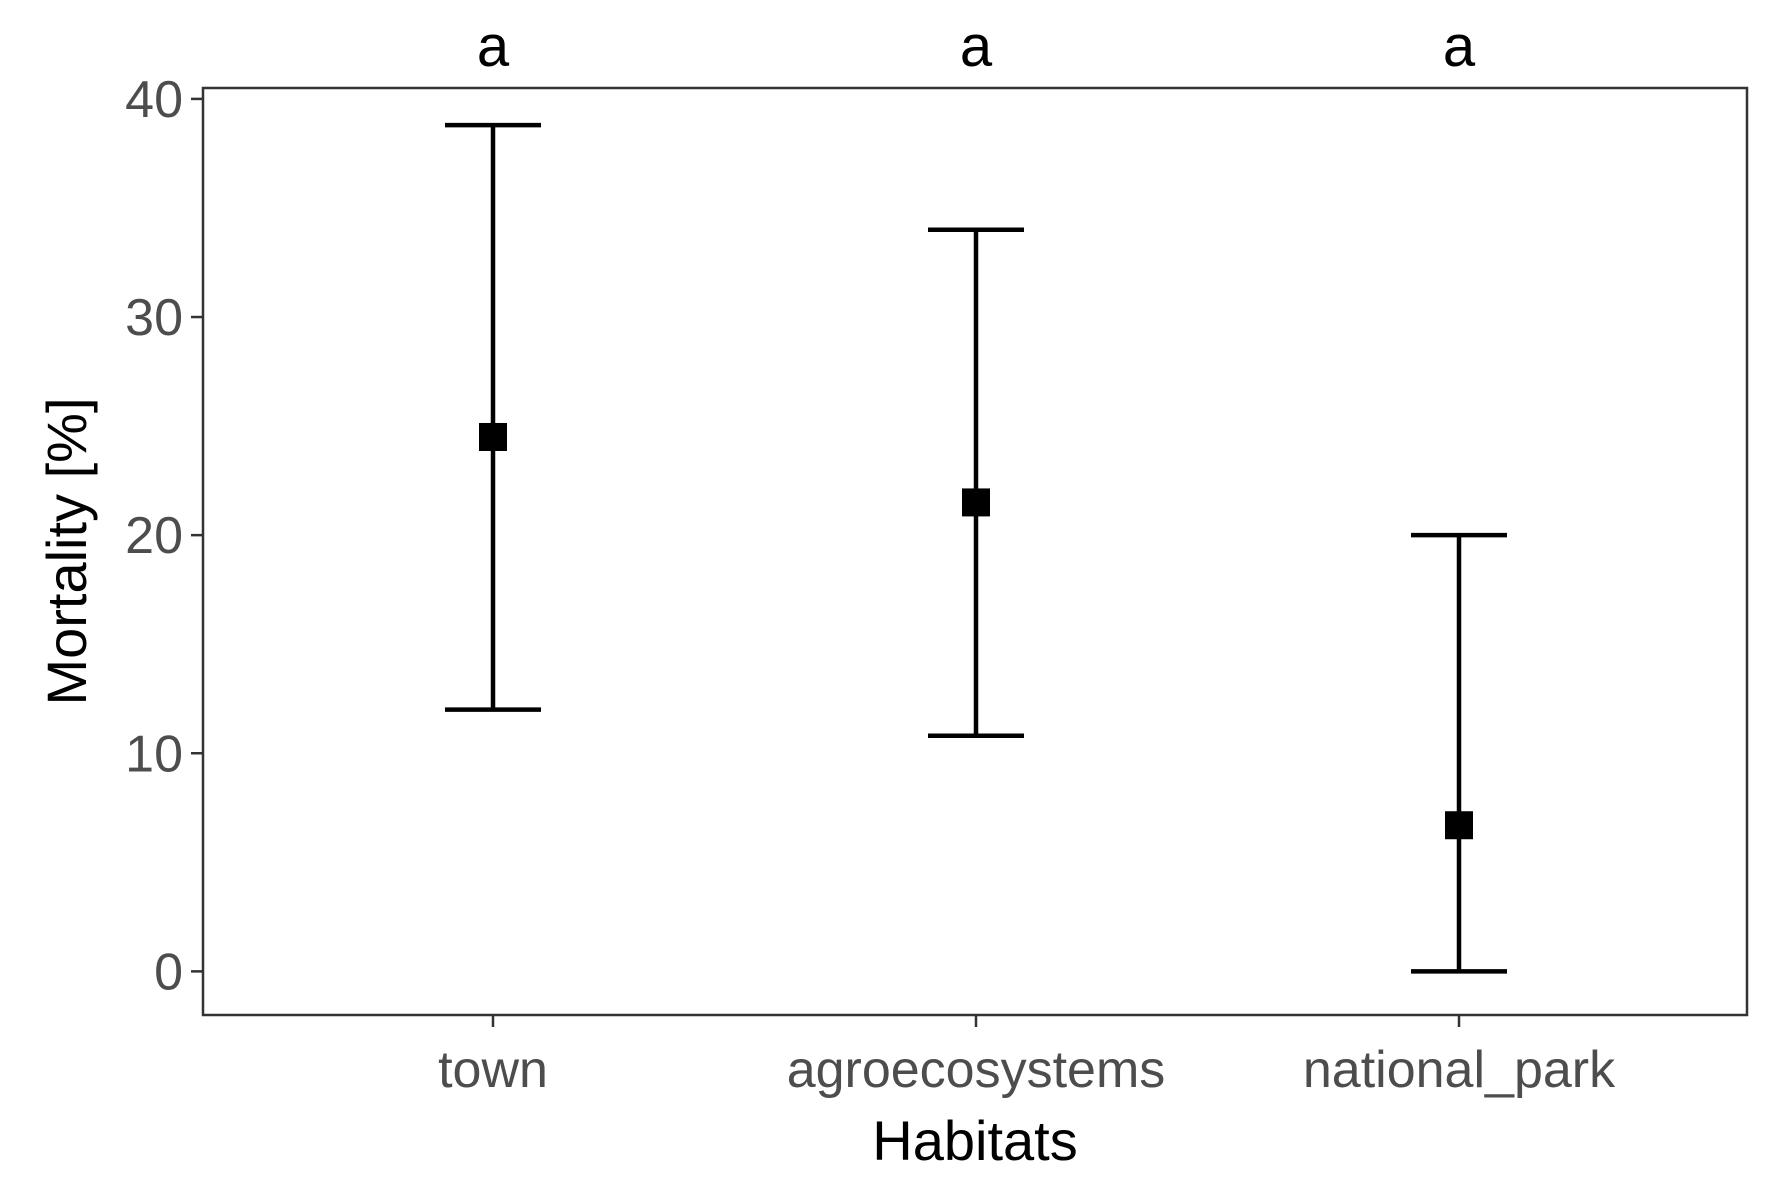 The image size is (1779, 1204). Describe the element at coordinates (976, 1070) in the screenshot. I see `x-tick-label: agroecosystems` at that location.